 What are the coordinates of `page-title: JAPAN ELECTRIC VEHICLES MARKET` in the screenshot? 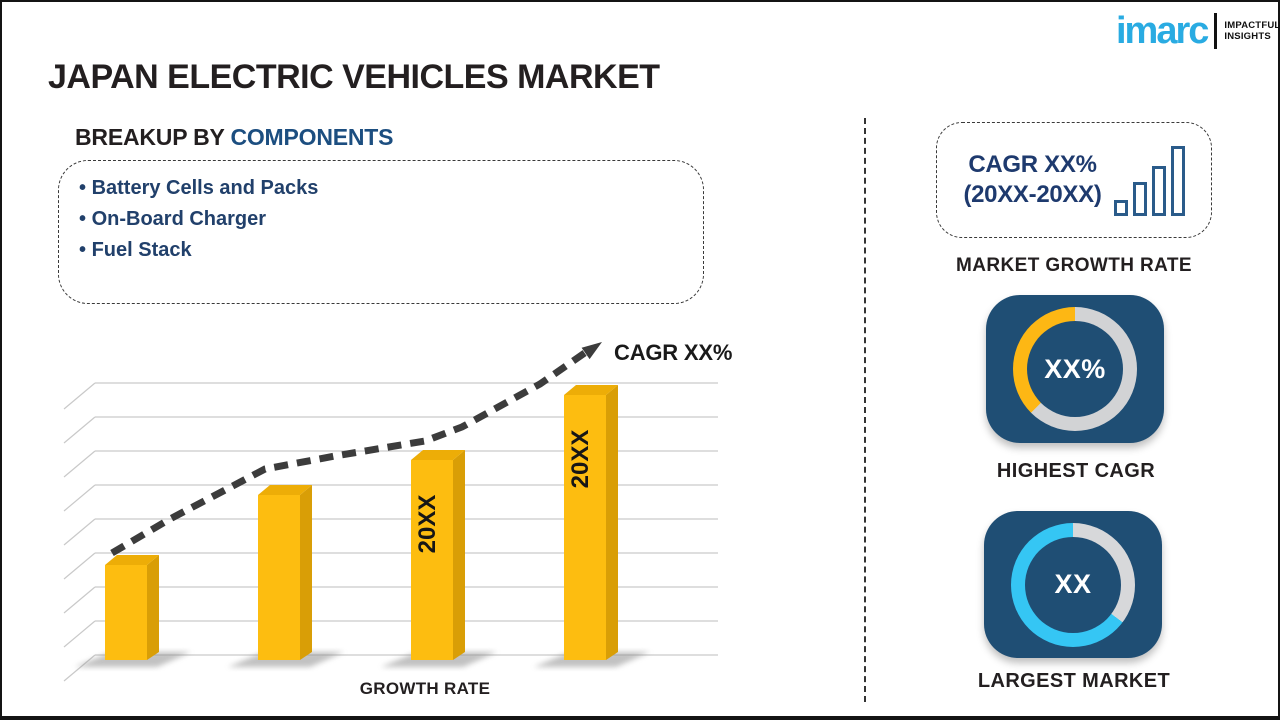 It's located at (354, 77).